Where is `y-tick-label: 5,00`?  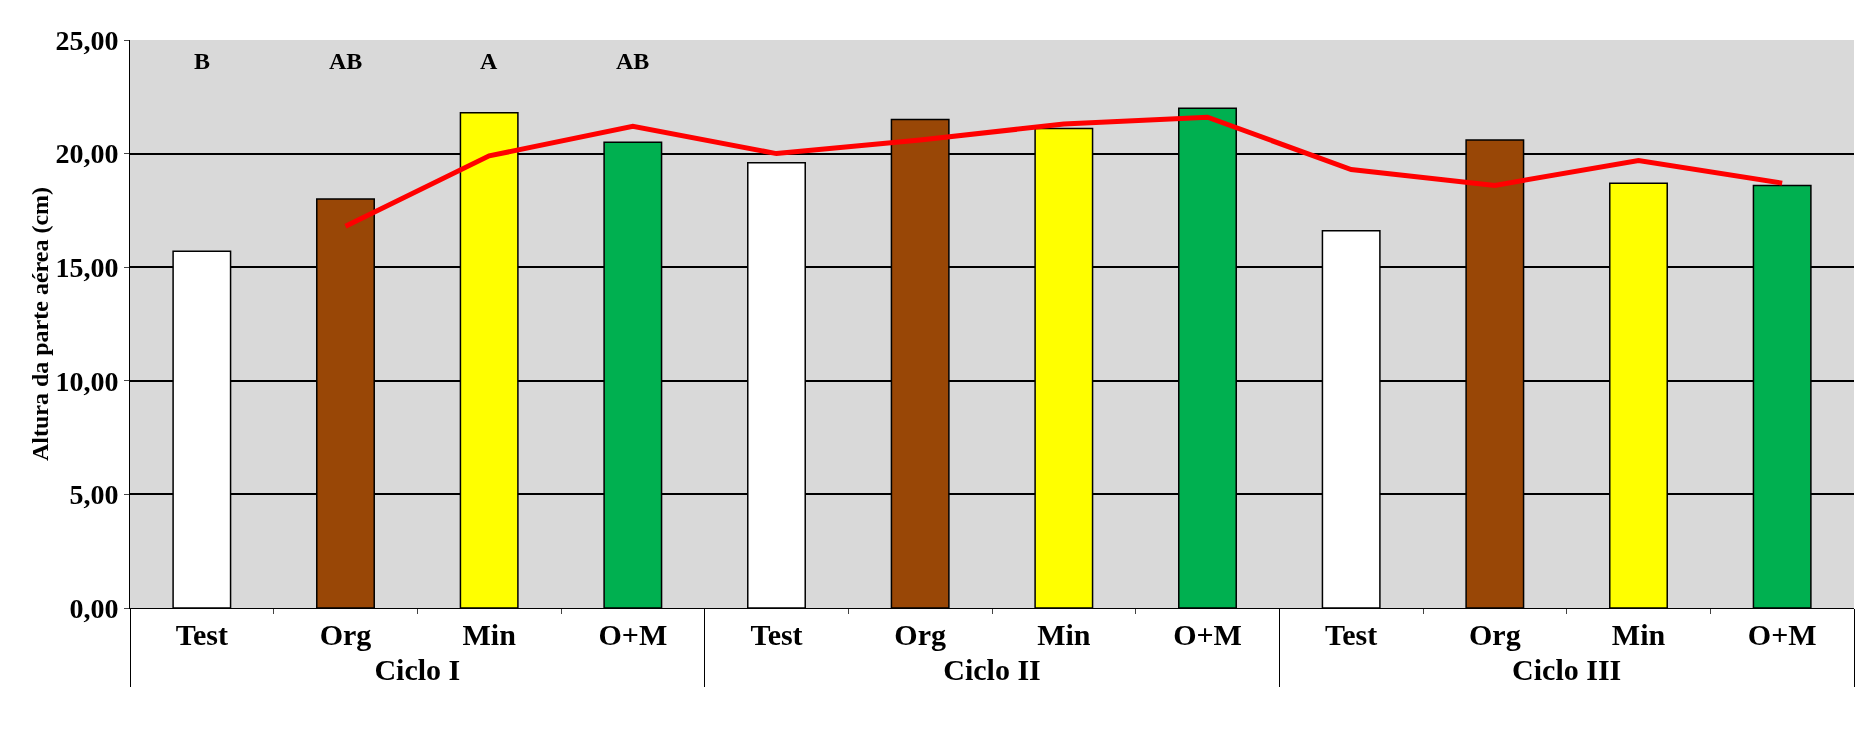 y-tick-label: 5,00 is located at coordinates (94, 495).